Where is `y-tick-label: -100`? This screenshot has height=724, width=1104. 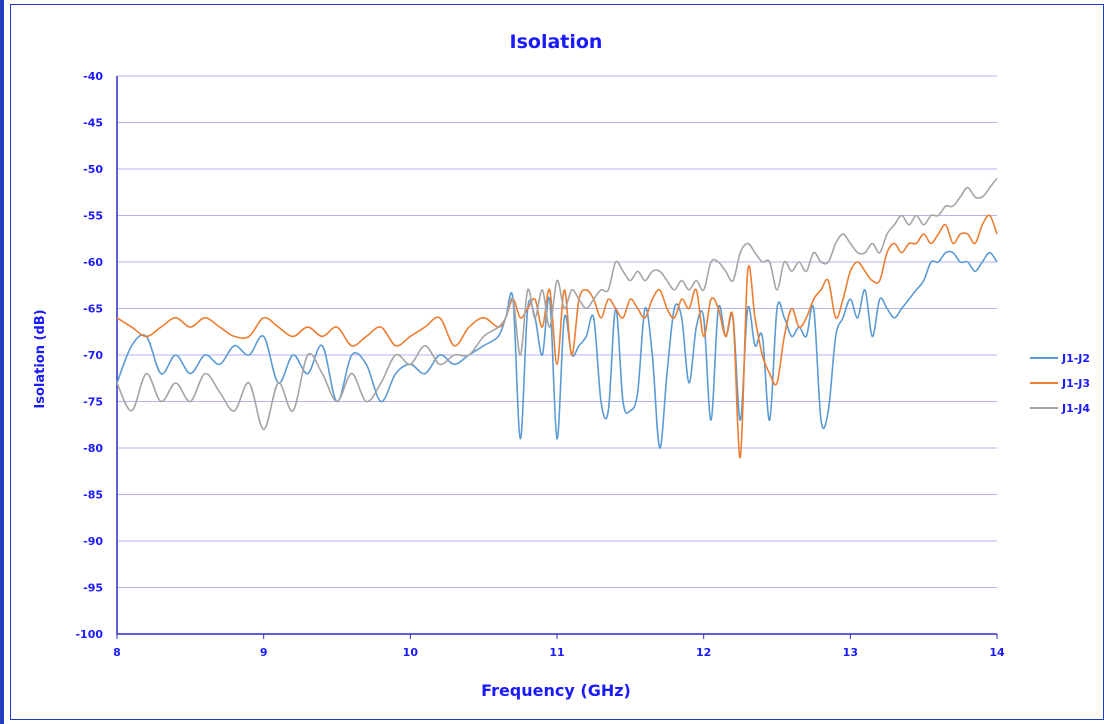 y-tick-label: -100 is located at coordinates (89, 634).